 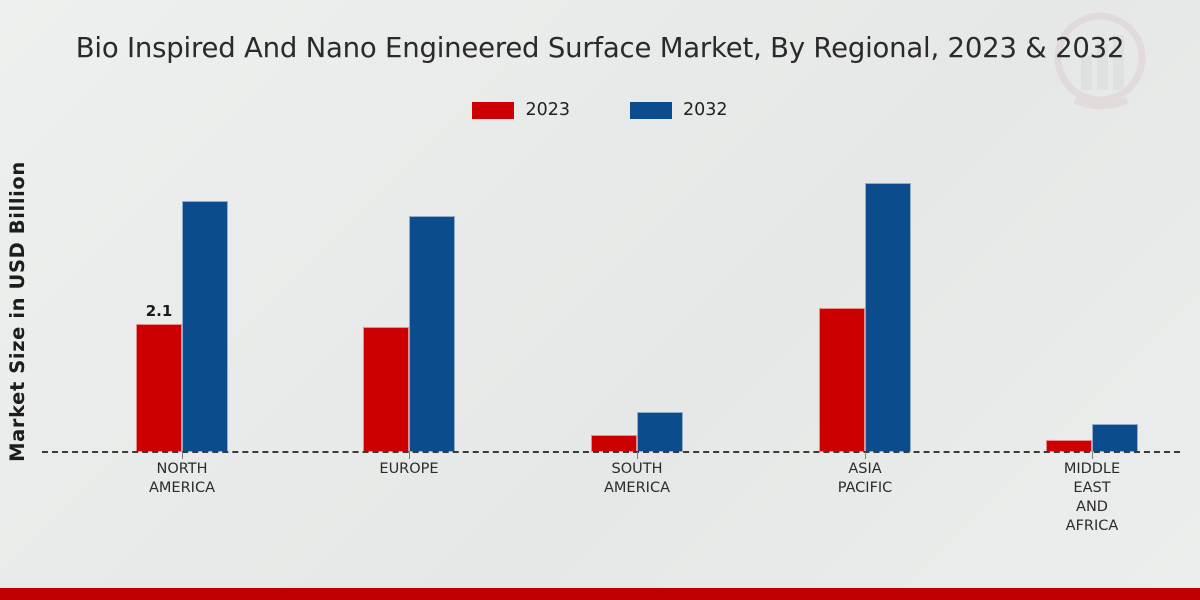 I want to click on bar-value-label: 2.1, so click(x=159, y=310).